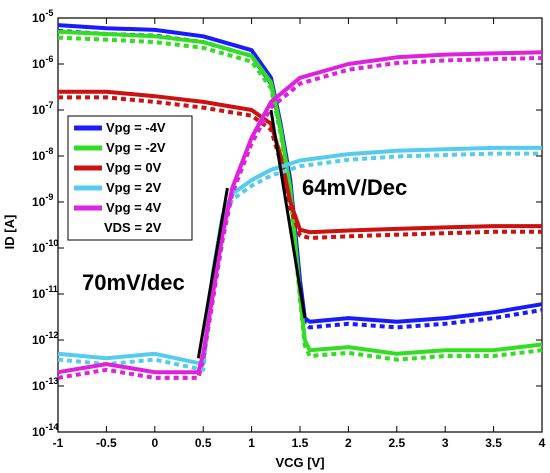 The height and width of the screenshot is (473, 550). I want to click on x-tick-label: 0, so click(154, 443).